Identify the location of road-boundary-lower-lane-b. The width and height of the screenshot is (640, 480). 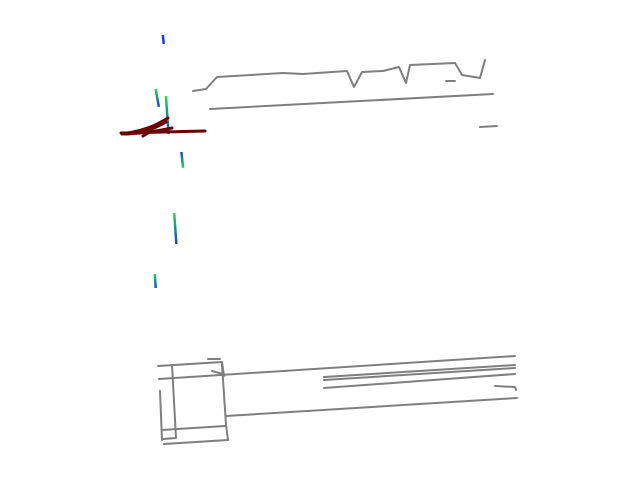
(419, 371).